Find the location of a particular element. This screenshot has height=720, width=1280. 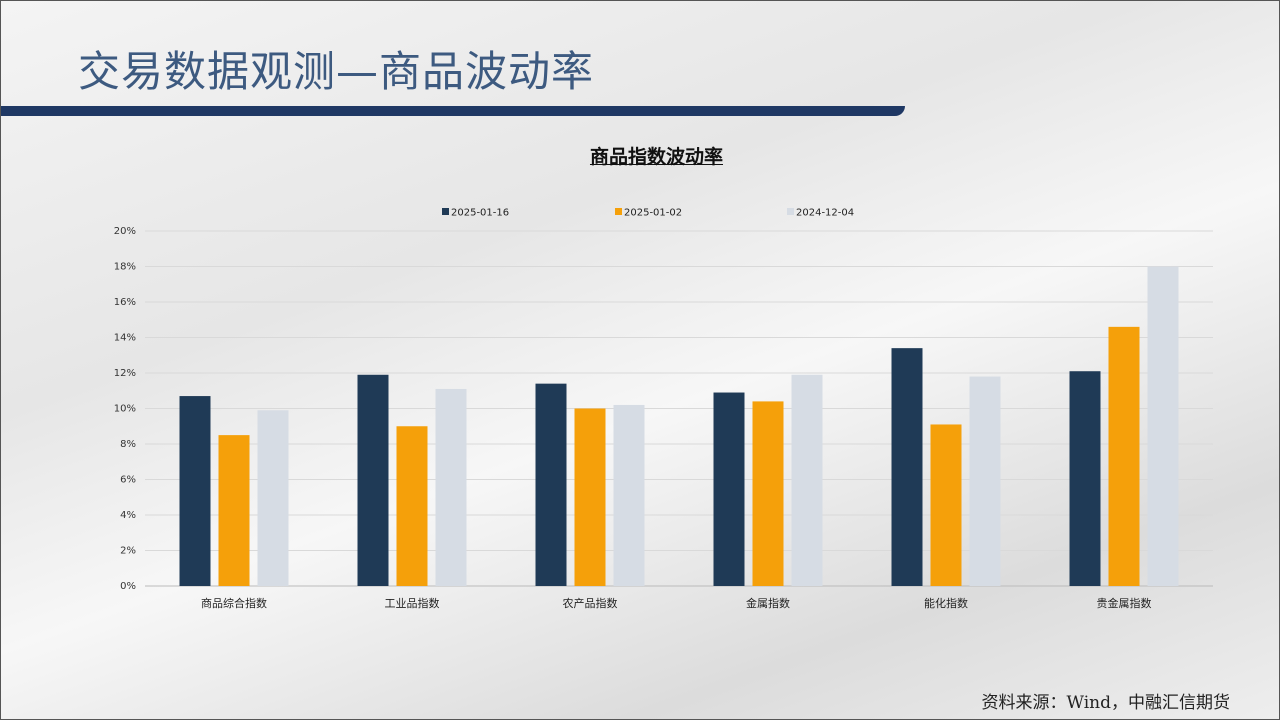

y-tick-label: 8% is located at coordinates (128, 444).